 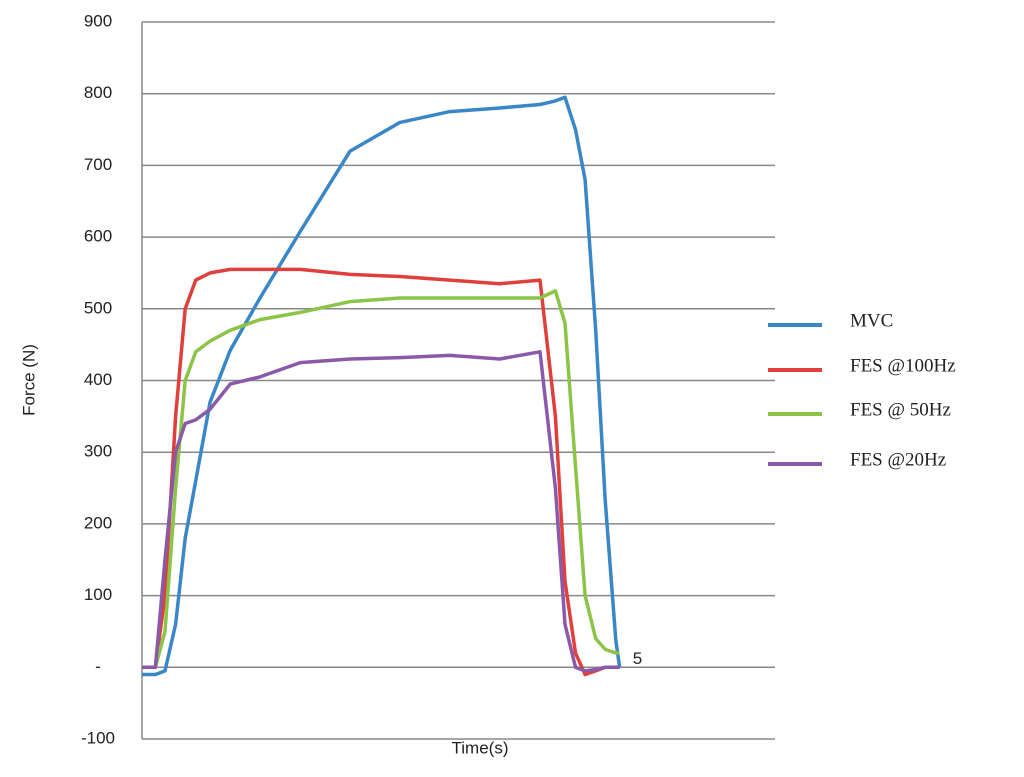 I want to click on y-tick-label: 400, so click(x=98, y=379).